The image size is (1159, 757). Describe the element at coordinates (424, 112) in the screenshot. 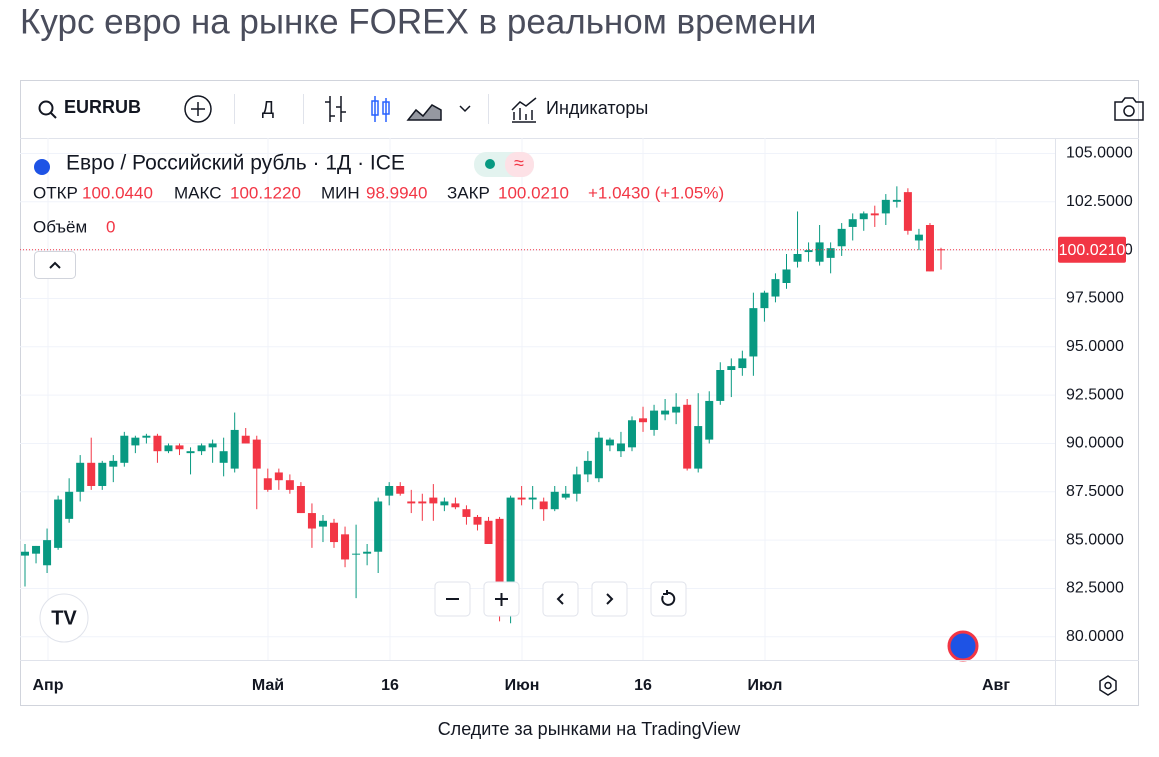

I see `area-icon` at that location.